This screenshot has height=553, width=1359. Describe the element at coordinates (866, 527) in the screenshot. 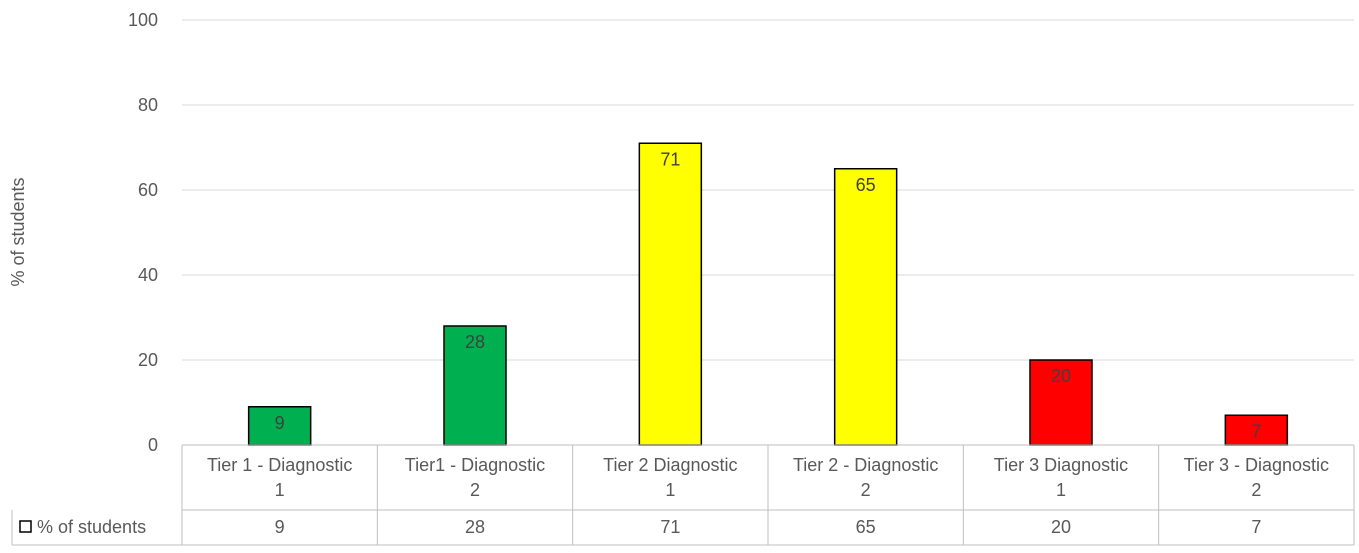

I see `table-value: 65` at that location.